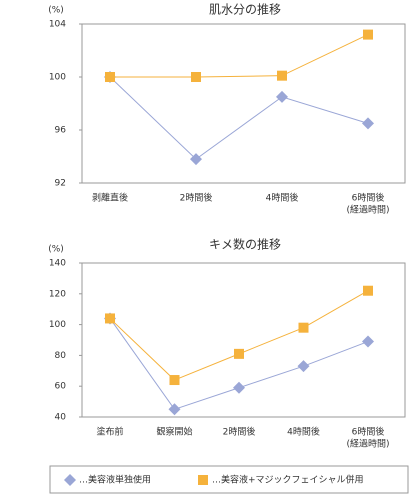 The image size is (418, 499). I want to click on y-tick-label: 40, so click(61, 418).